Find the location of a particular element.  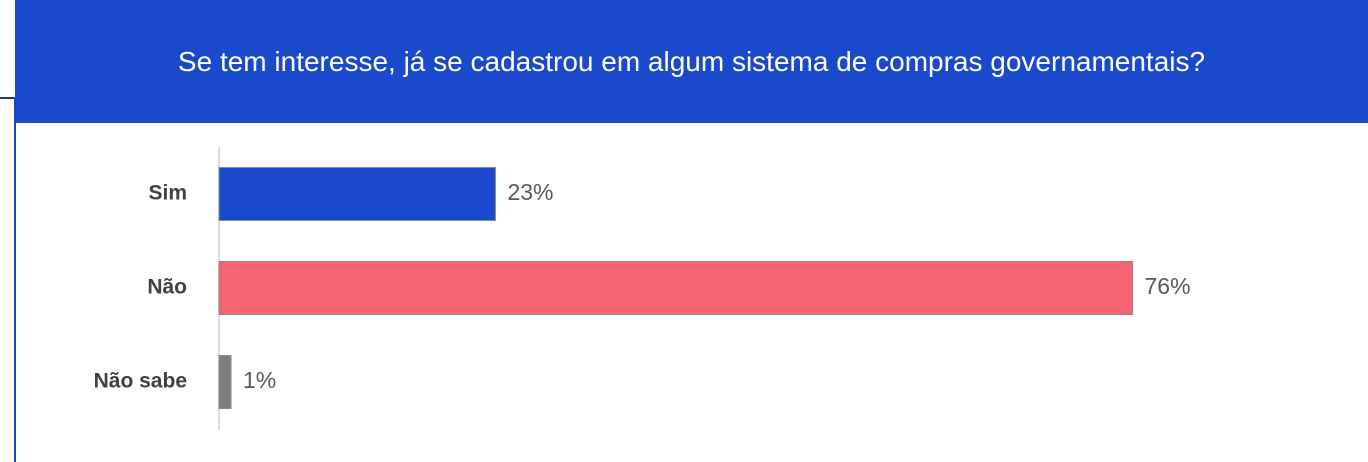

category-label: Sim is located at coordinates (167, 193).